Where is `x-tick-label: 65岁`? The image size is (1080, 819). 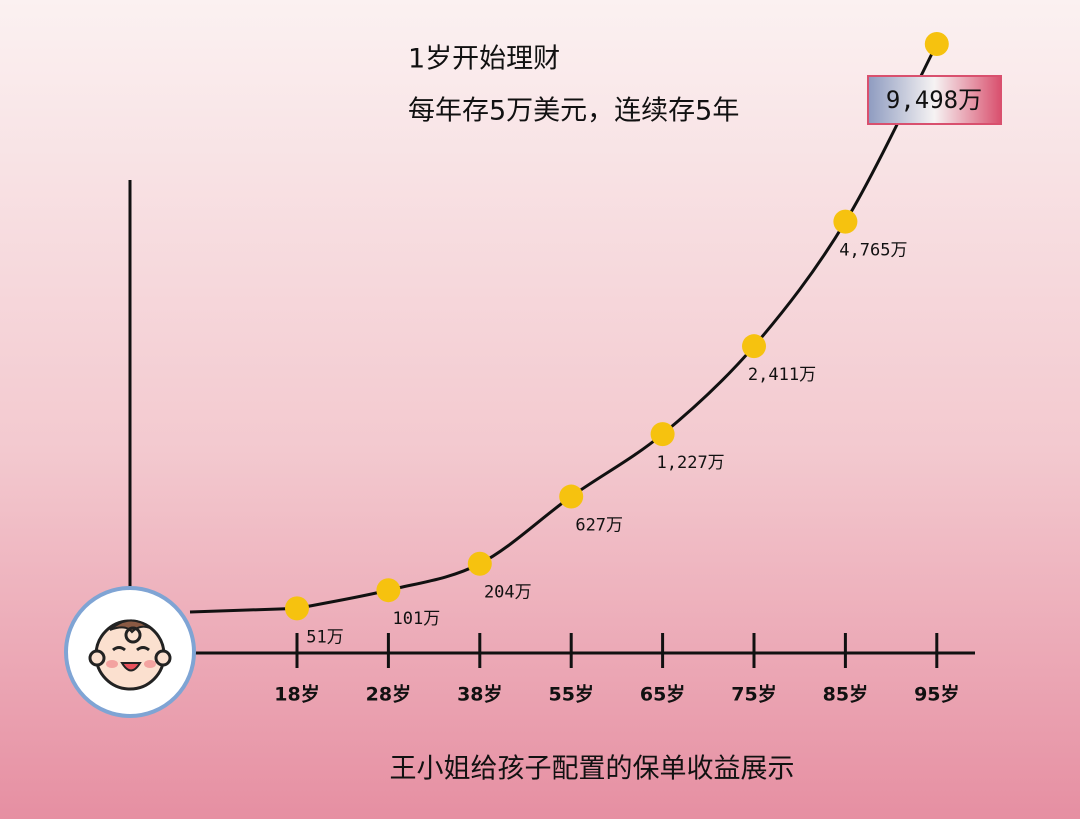
x-tick-label: 65岁 is located at coordinates (662, 694).